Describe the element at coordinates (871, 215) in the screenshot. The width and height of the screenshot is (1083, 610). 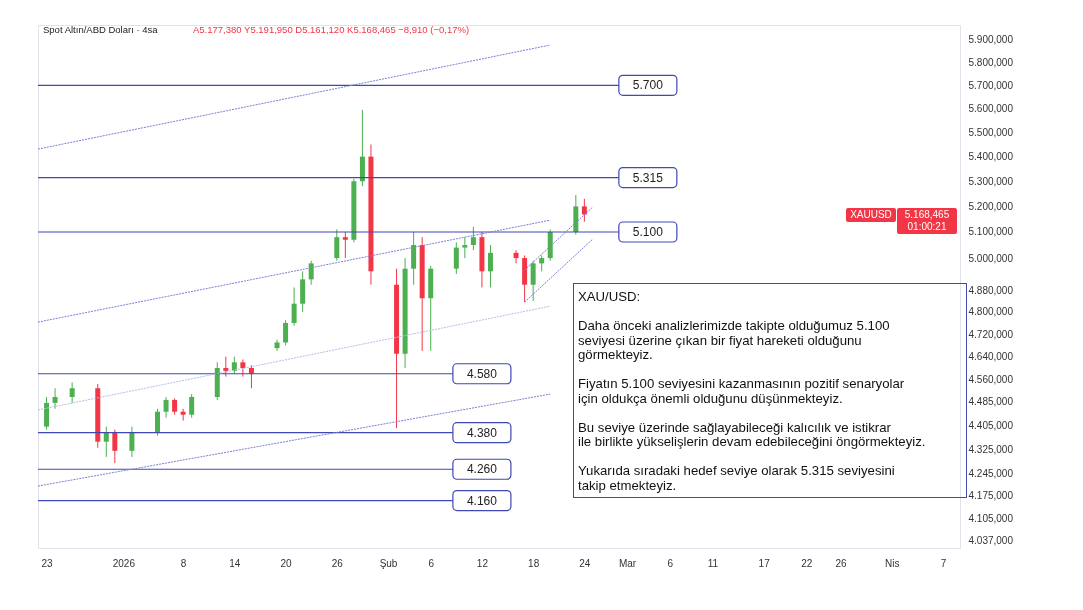
I see `annotation: XAUUSD` at that location.